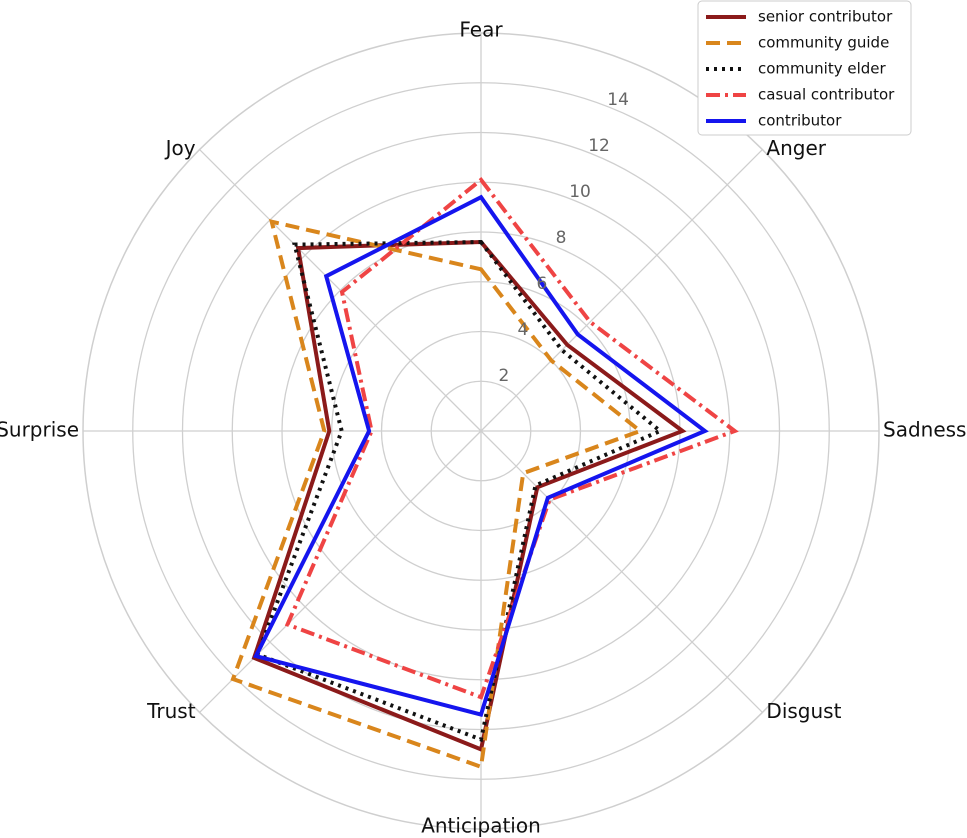  What do you see at coordinates (39, 430) in the screenshot?
I see `category-label: Surprise` at bounding box center [39, 430].